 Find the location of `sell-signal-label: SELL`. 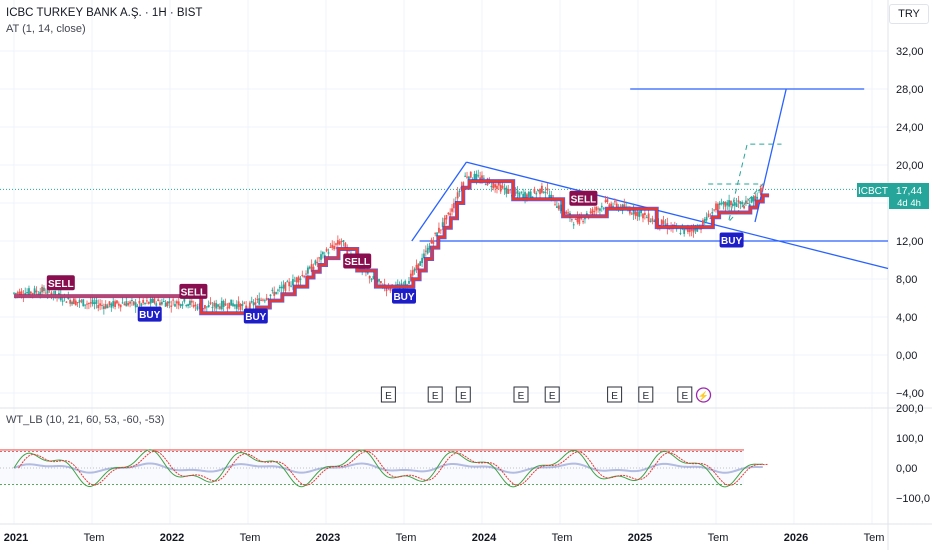

sell-signal-label: SELL is located at coordinates (584, 199).